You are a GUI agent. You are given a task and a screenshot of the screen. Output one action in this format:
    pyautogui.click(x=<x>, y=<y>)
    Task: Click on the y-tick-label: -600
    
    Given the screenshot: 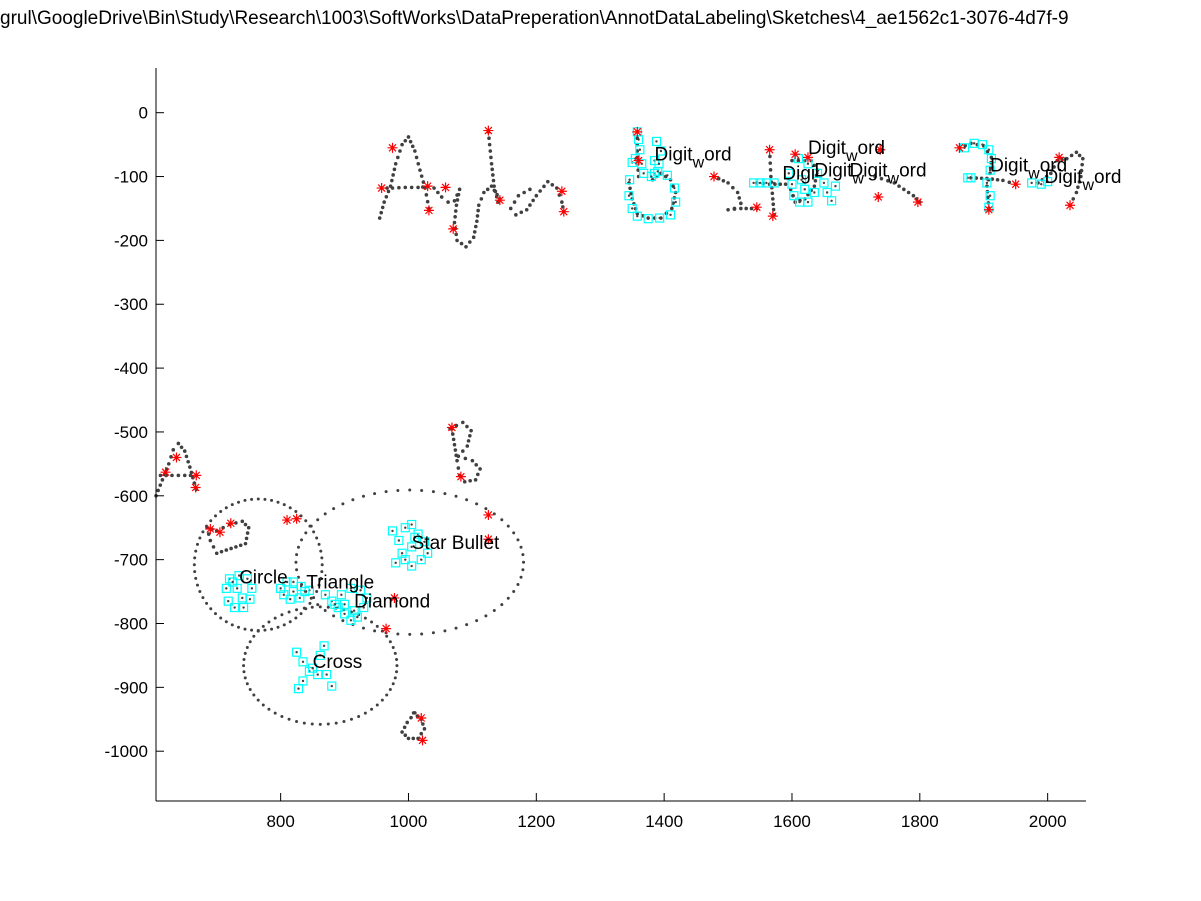 What is the action you would take?
    pyautogui.click(x=131, y=496)
    